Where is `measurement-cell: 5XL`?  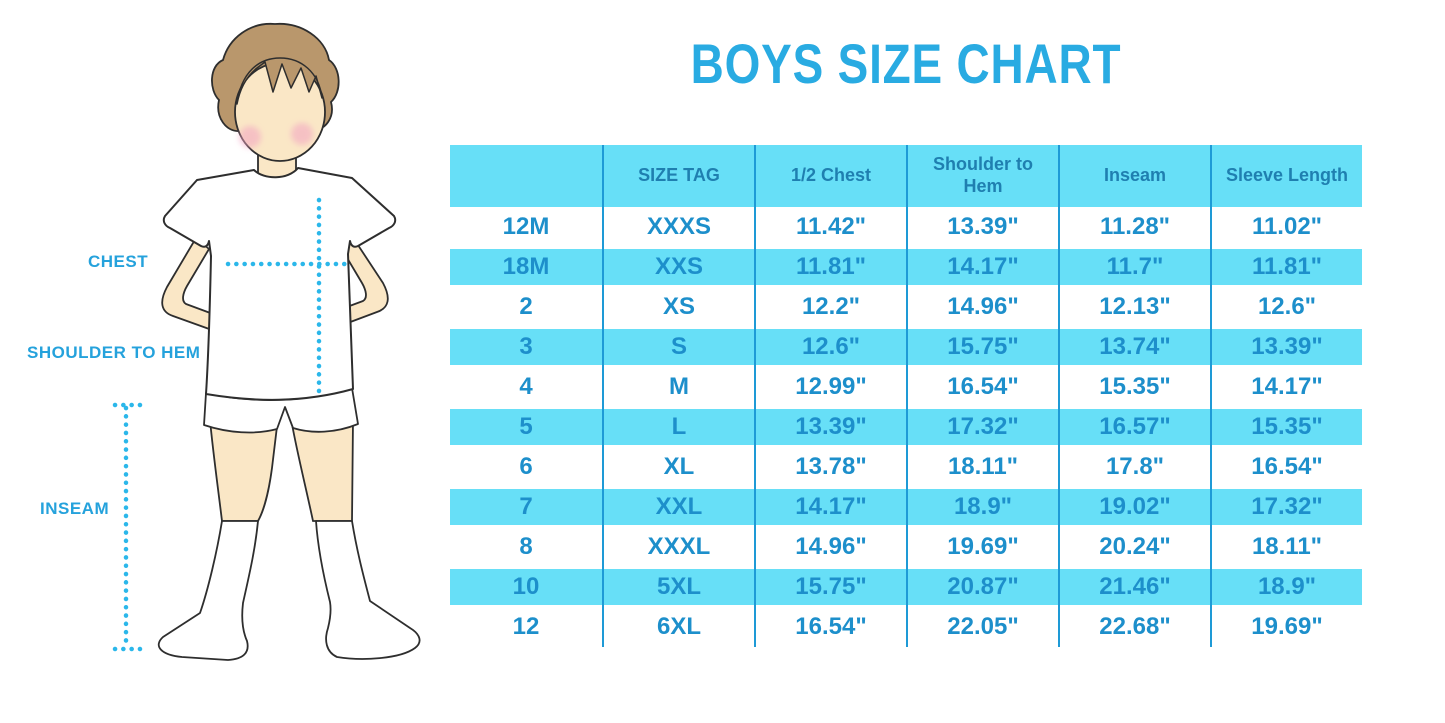 measurement-cell: 5XL is located at coordinates (678, 587).